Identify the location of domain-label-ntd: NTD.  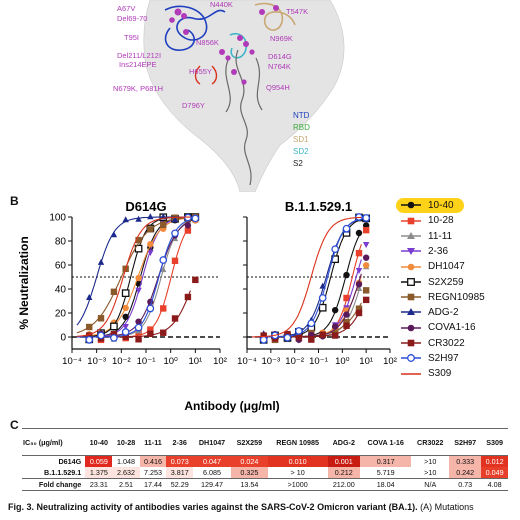
(301, 115).